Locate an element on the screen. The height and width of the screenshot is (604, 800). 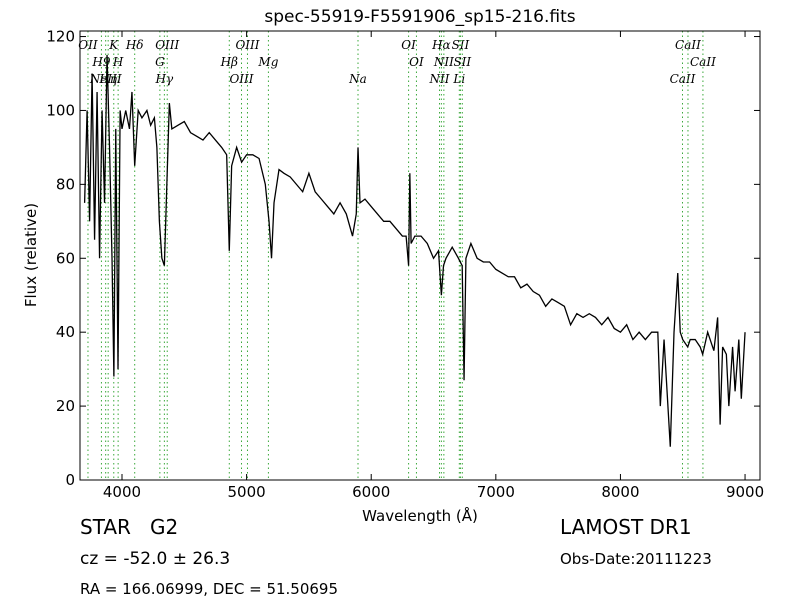
x-tick-label: 7000 is located at coordinates (496, 492).